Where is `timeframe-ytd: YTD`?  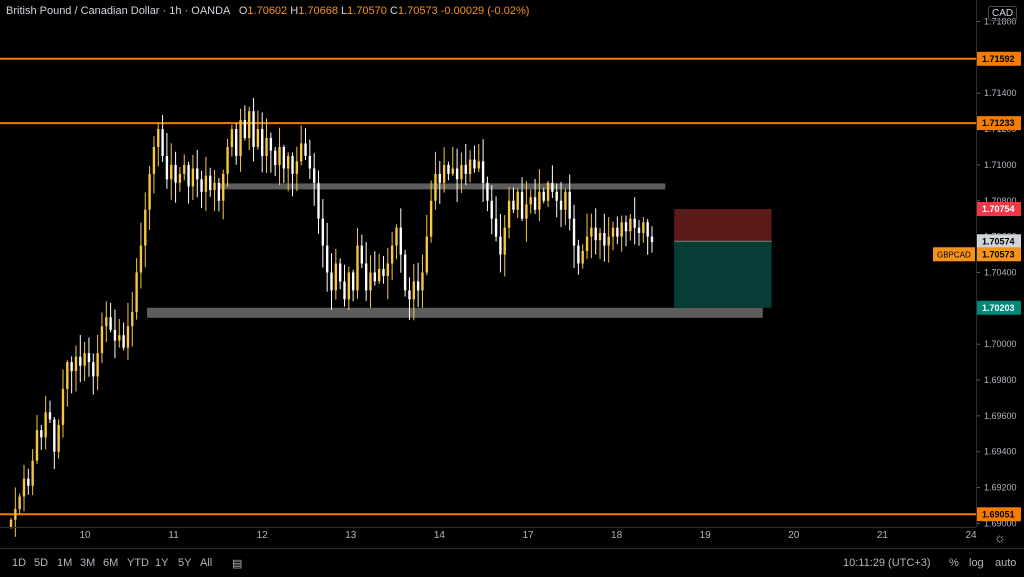 timeframe-ytd: YTD is located at coordinates (138, 563).